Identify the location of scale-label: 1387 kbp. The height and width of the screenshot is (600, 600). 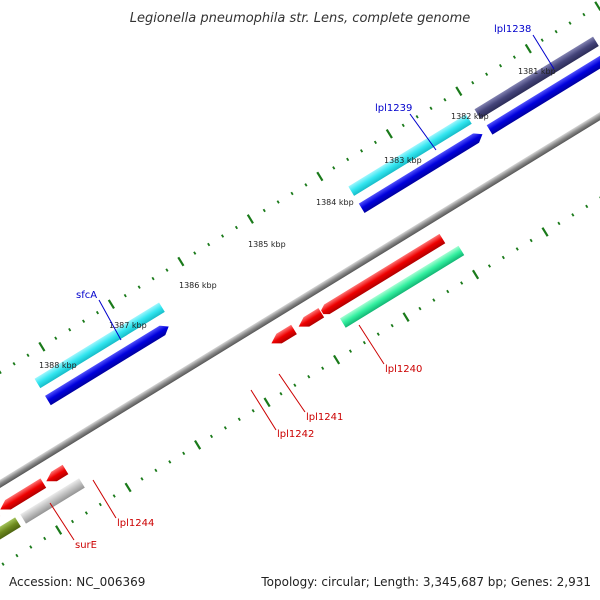
(128, 325).